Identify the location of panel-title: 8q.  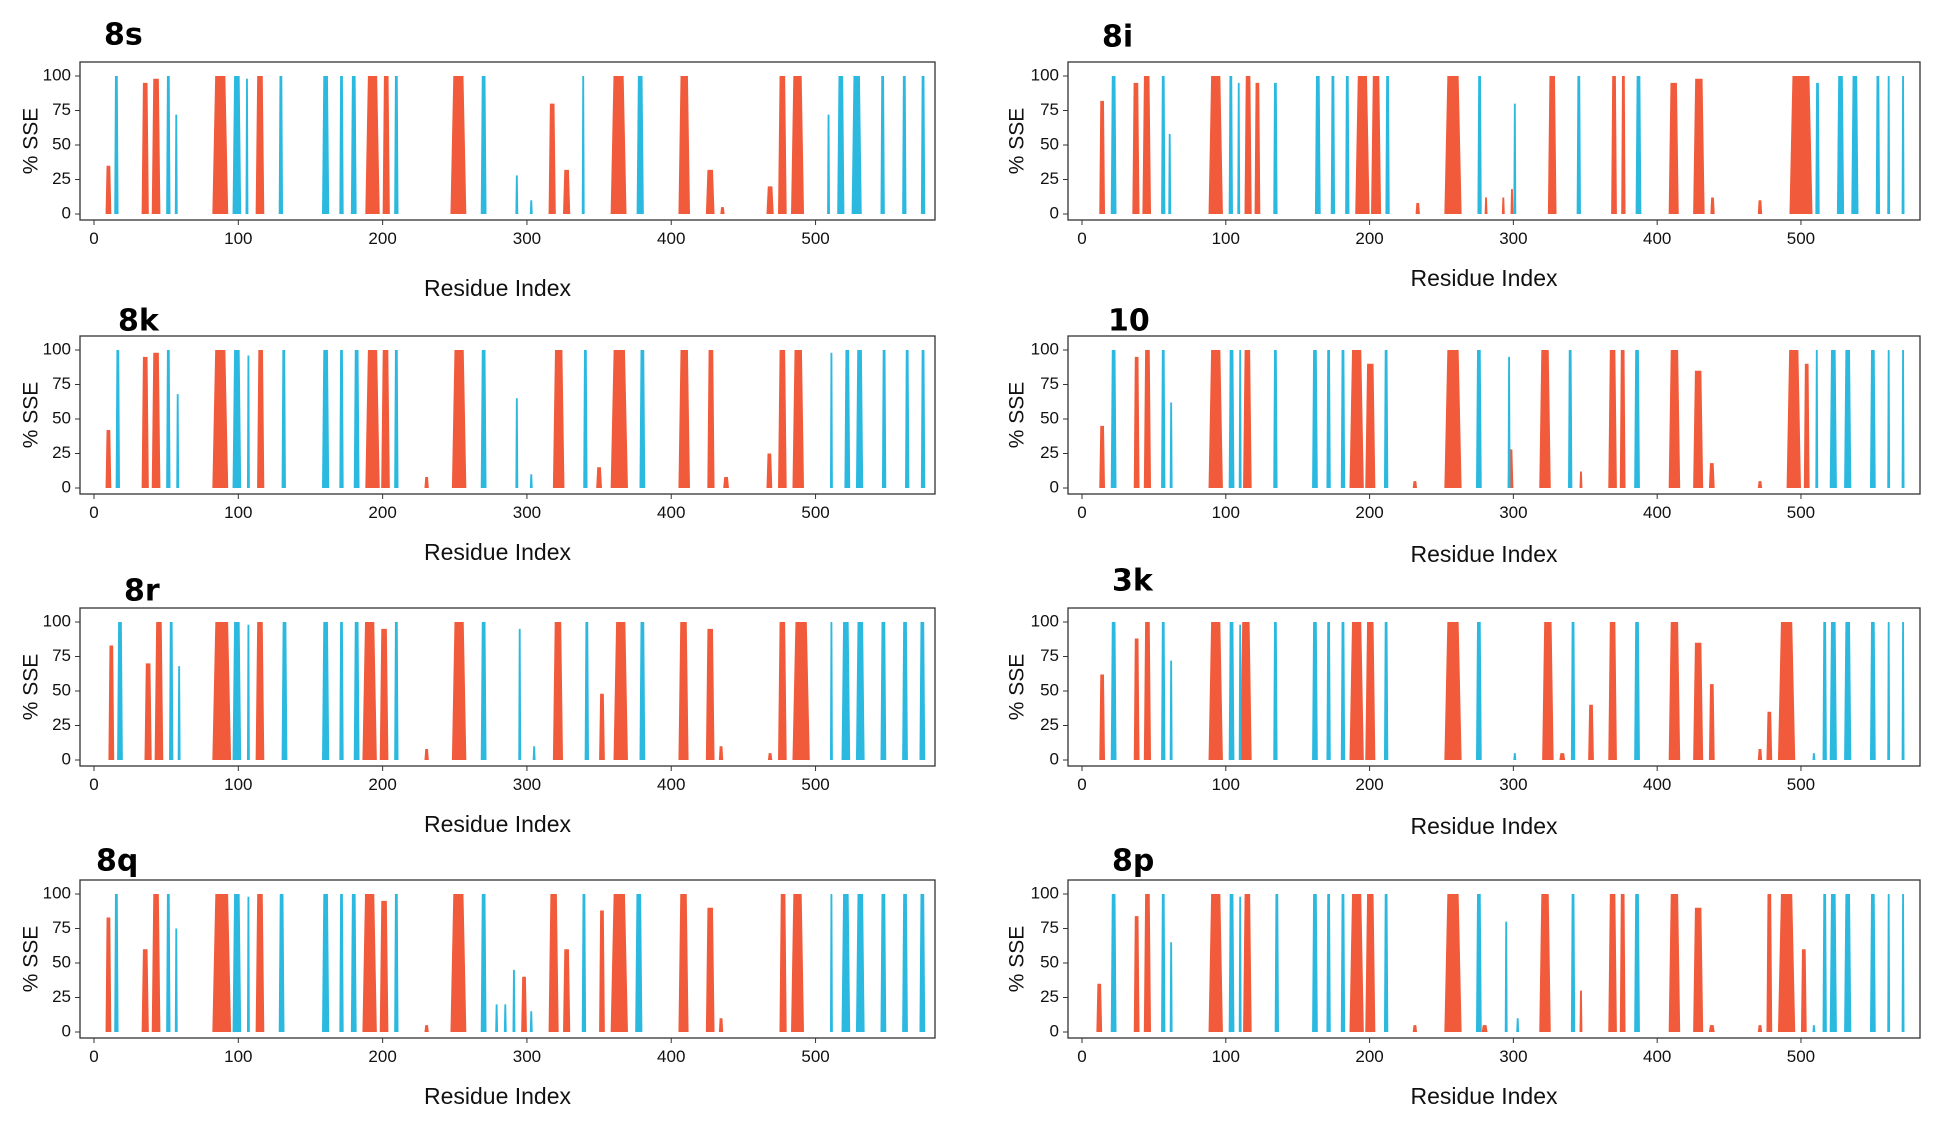
(117, 861).